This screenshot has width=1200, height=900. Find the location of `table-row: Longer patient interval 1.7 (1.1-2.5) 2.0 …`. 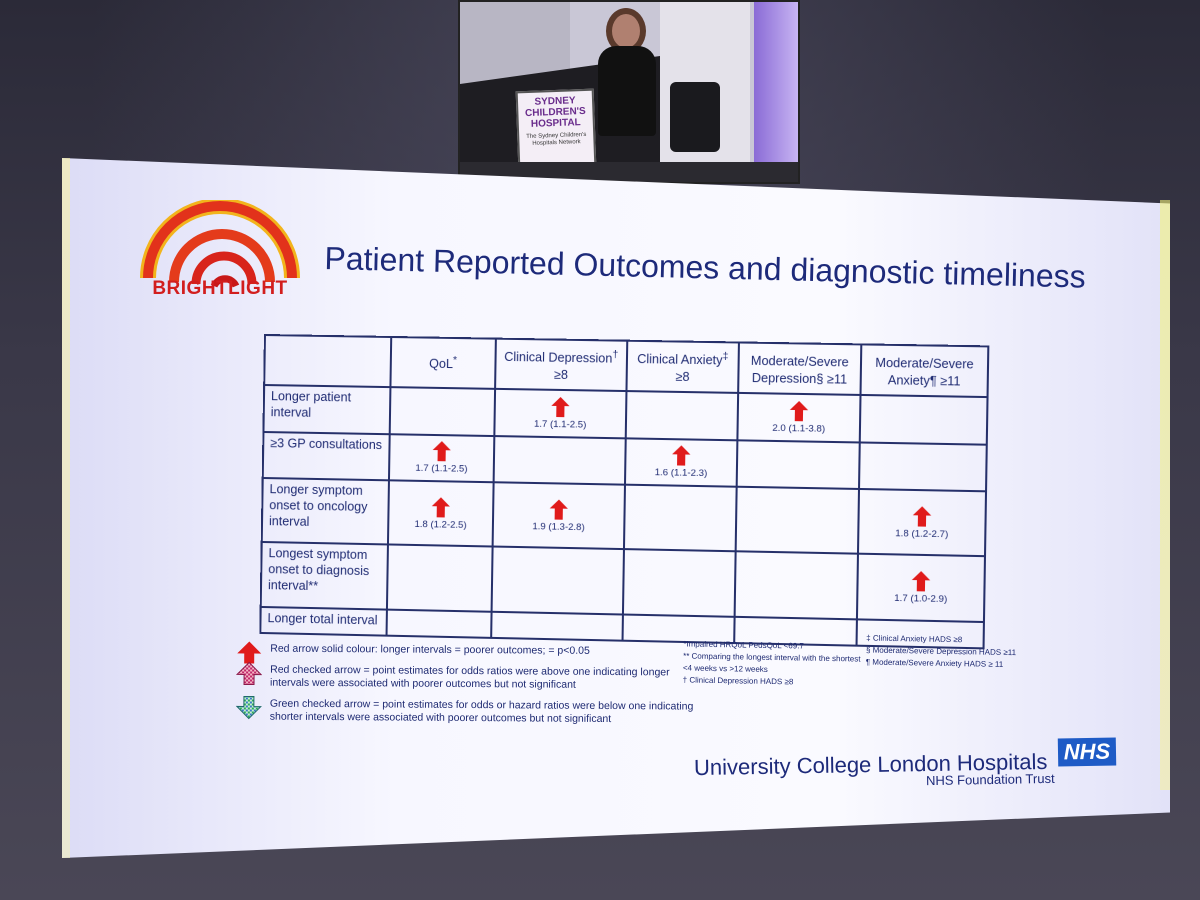

table-row: Longer patient interval 1.7 (1.1-2.5) 2.0 … is located at coordinates (625, 415).